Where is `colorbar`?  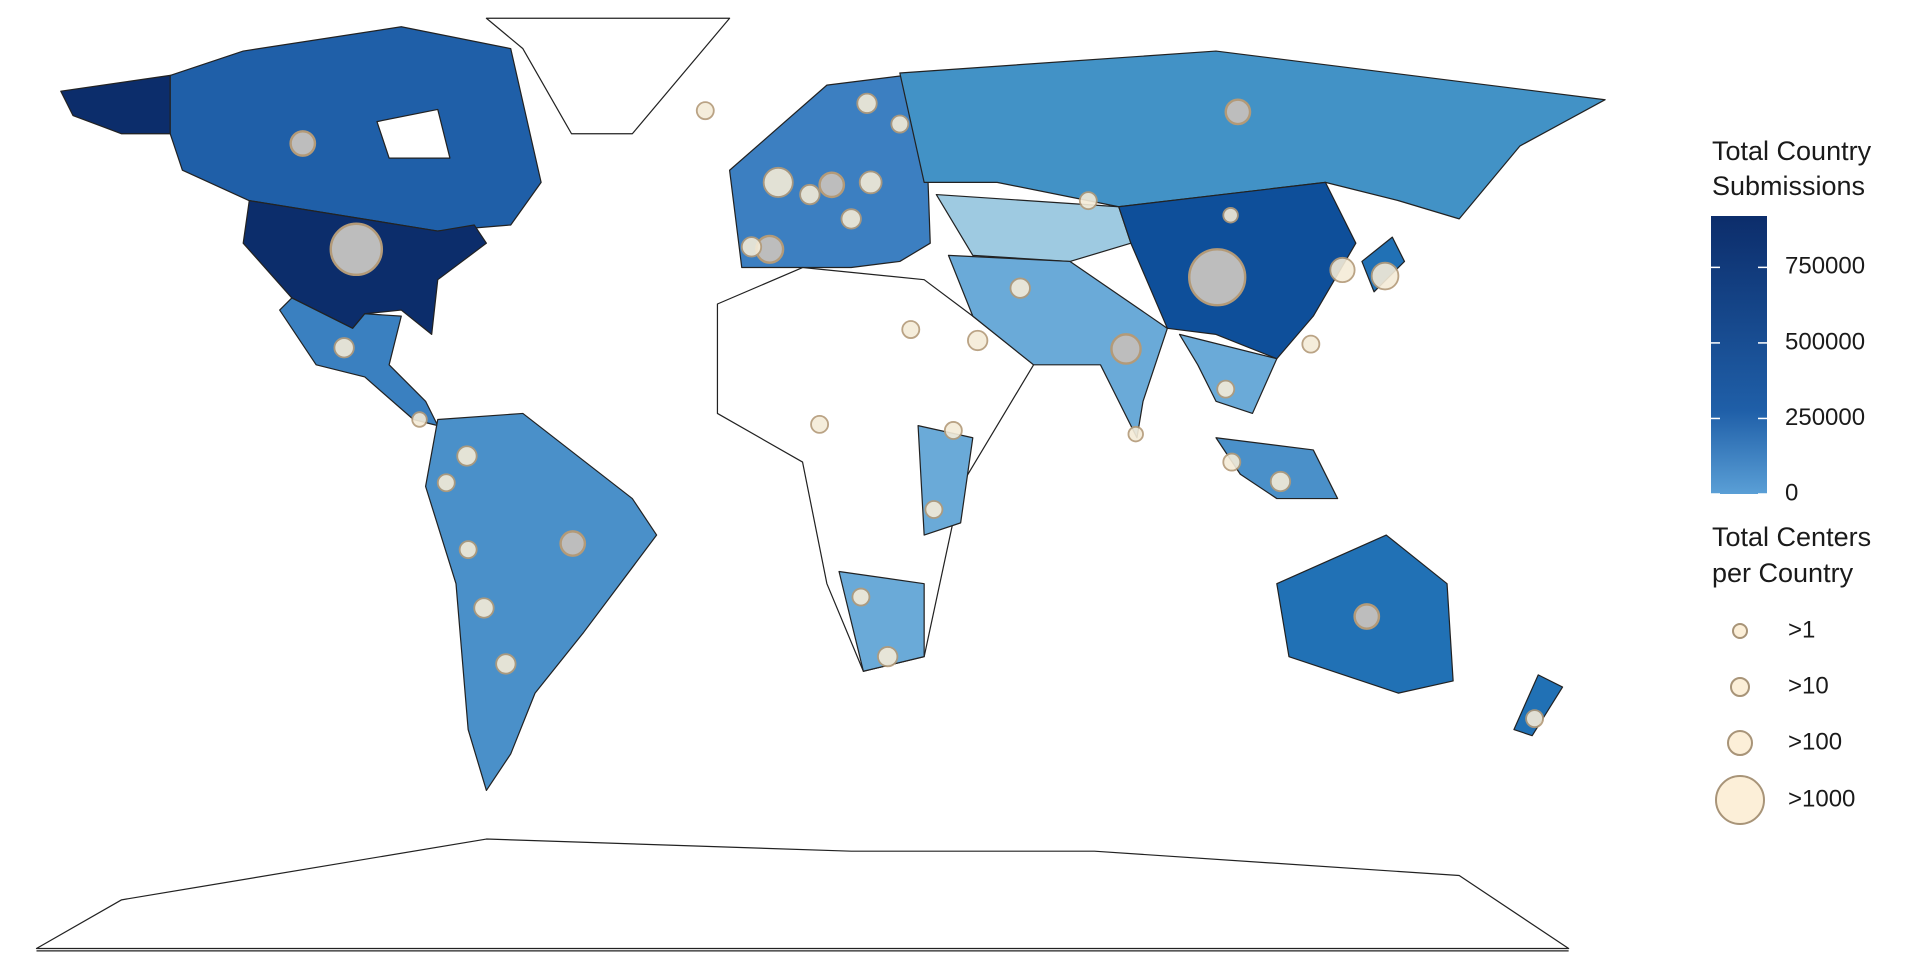
colorbar is located at coordinates (1739, 355).